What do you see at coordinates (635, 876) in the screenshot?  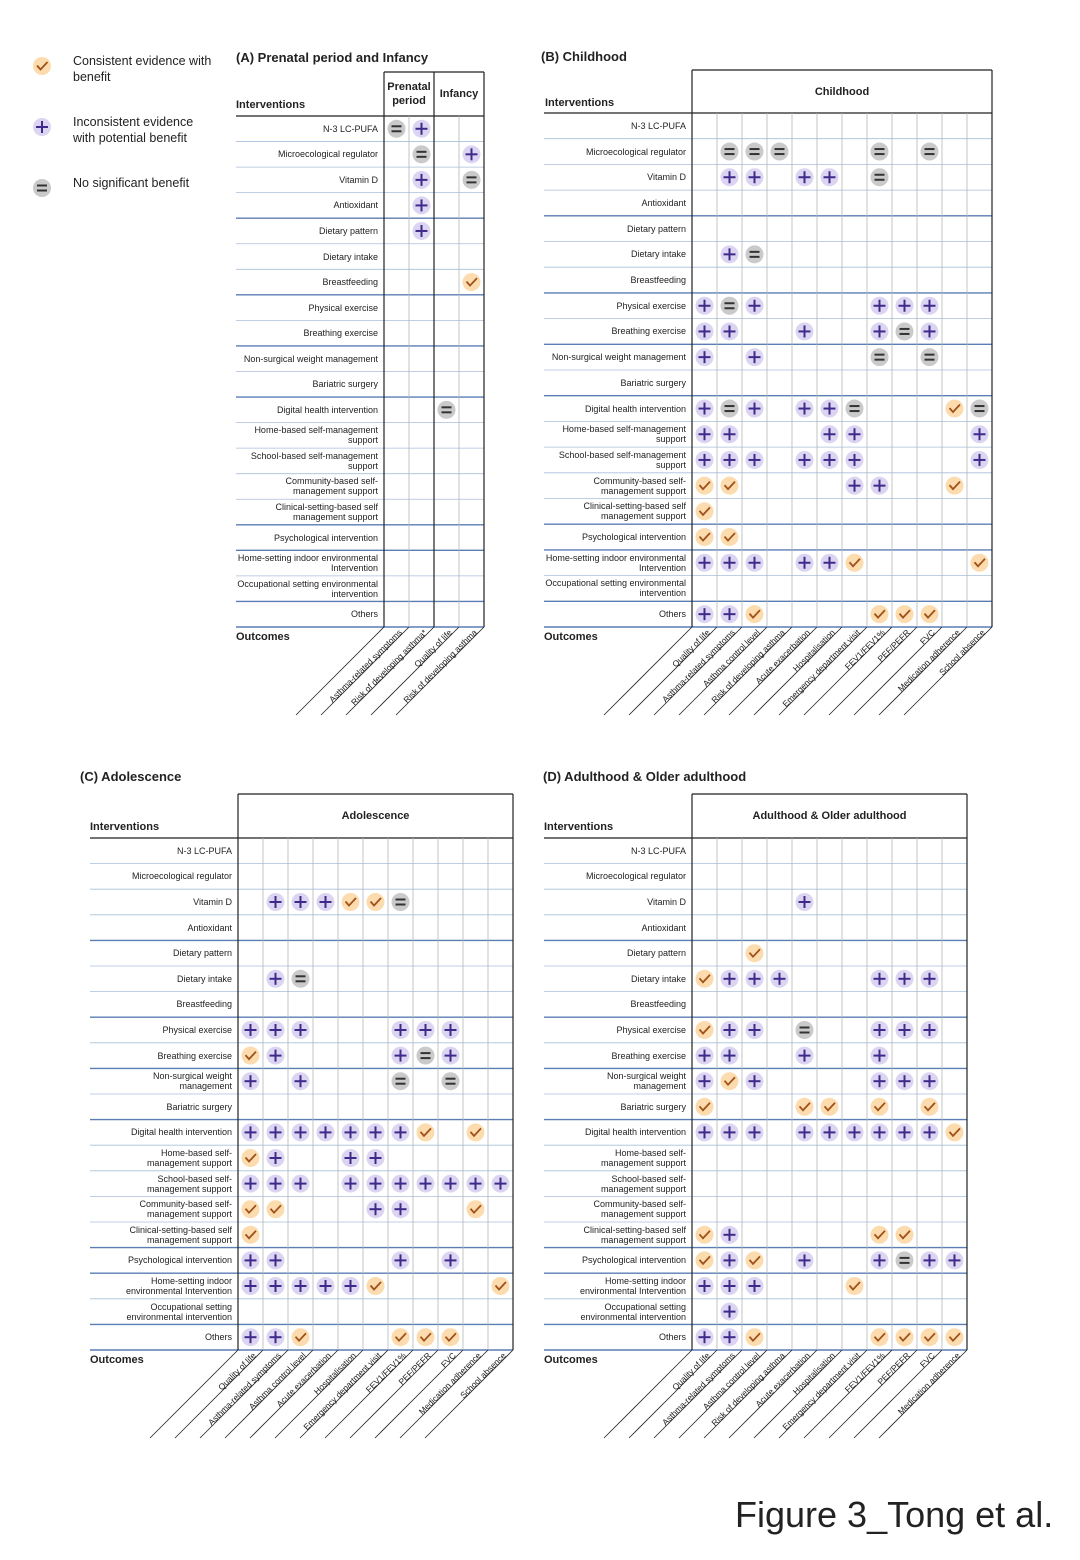 I see `intervention-label: Microecological regulator` at bounding box center [635, 876].